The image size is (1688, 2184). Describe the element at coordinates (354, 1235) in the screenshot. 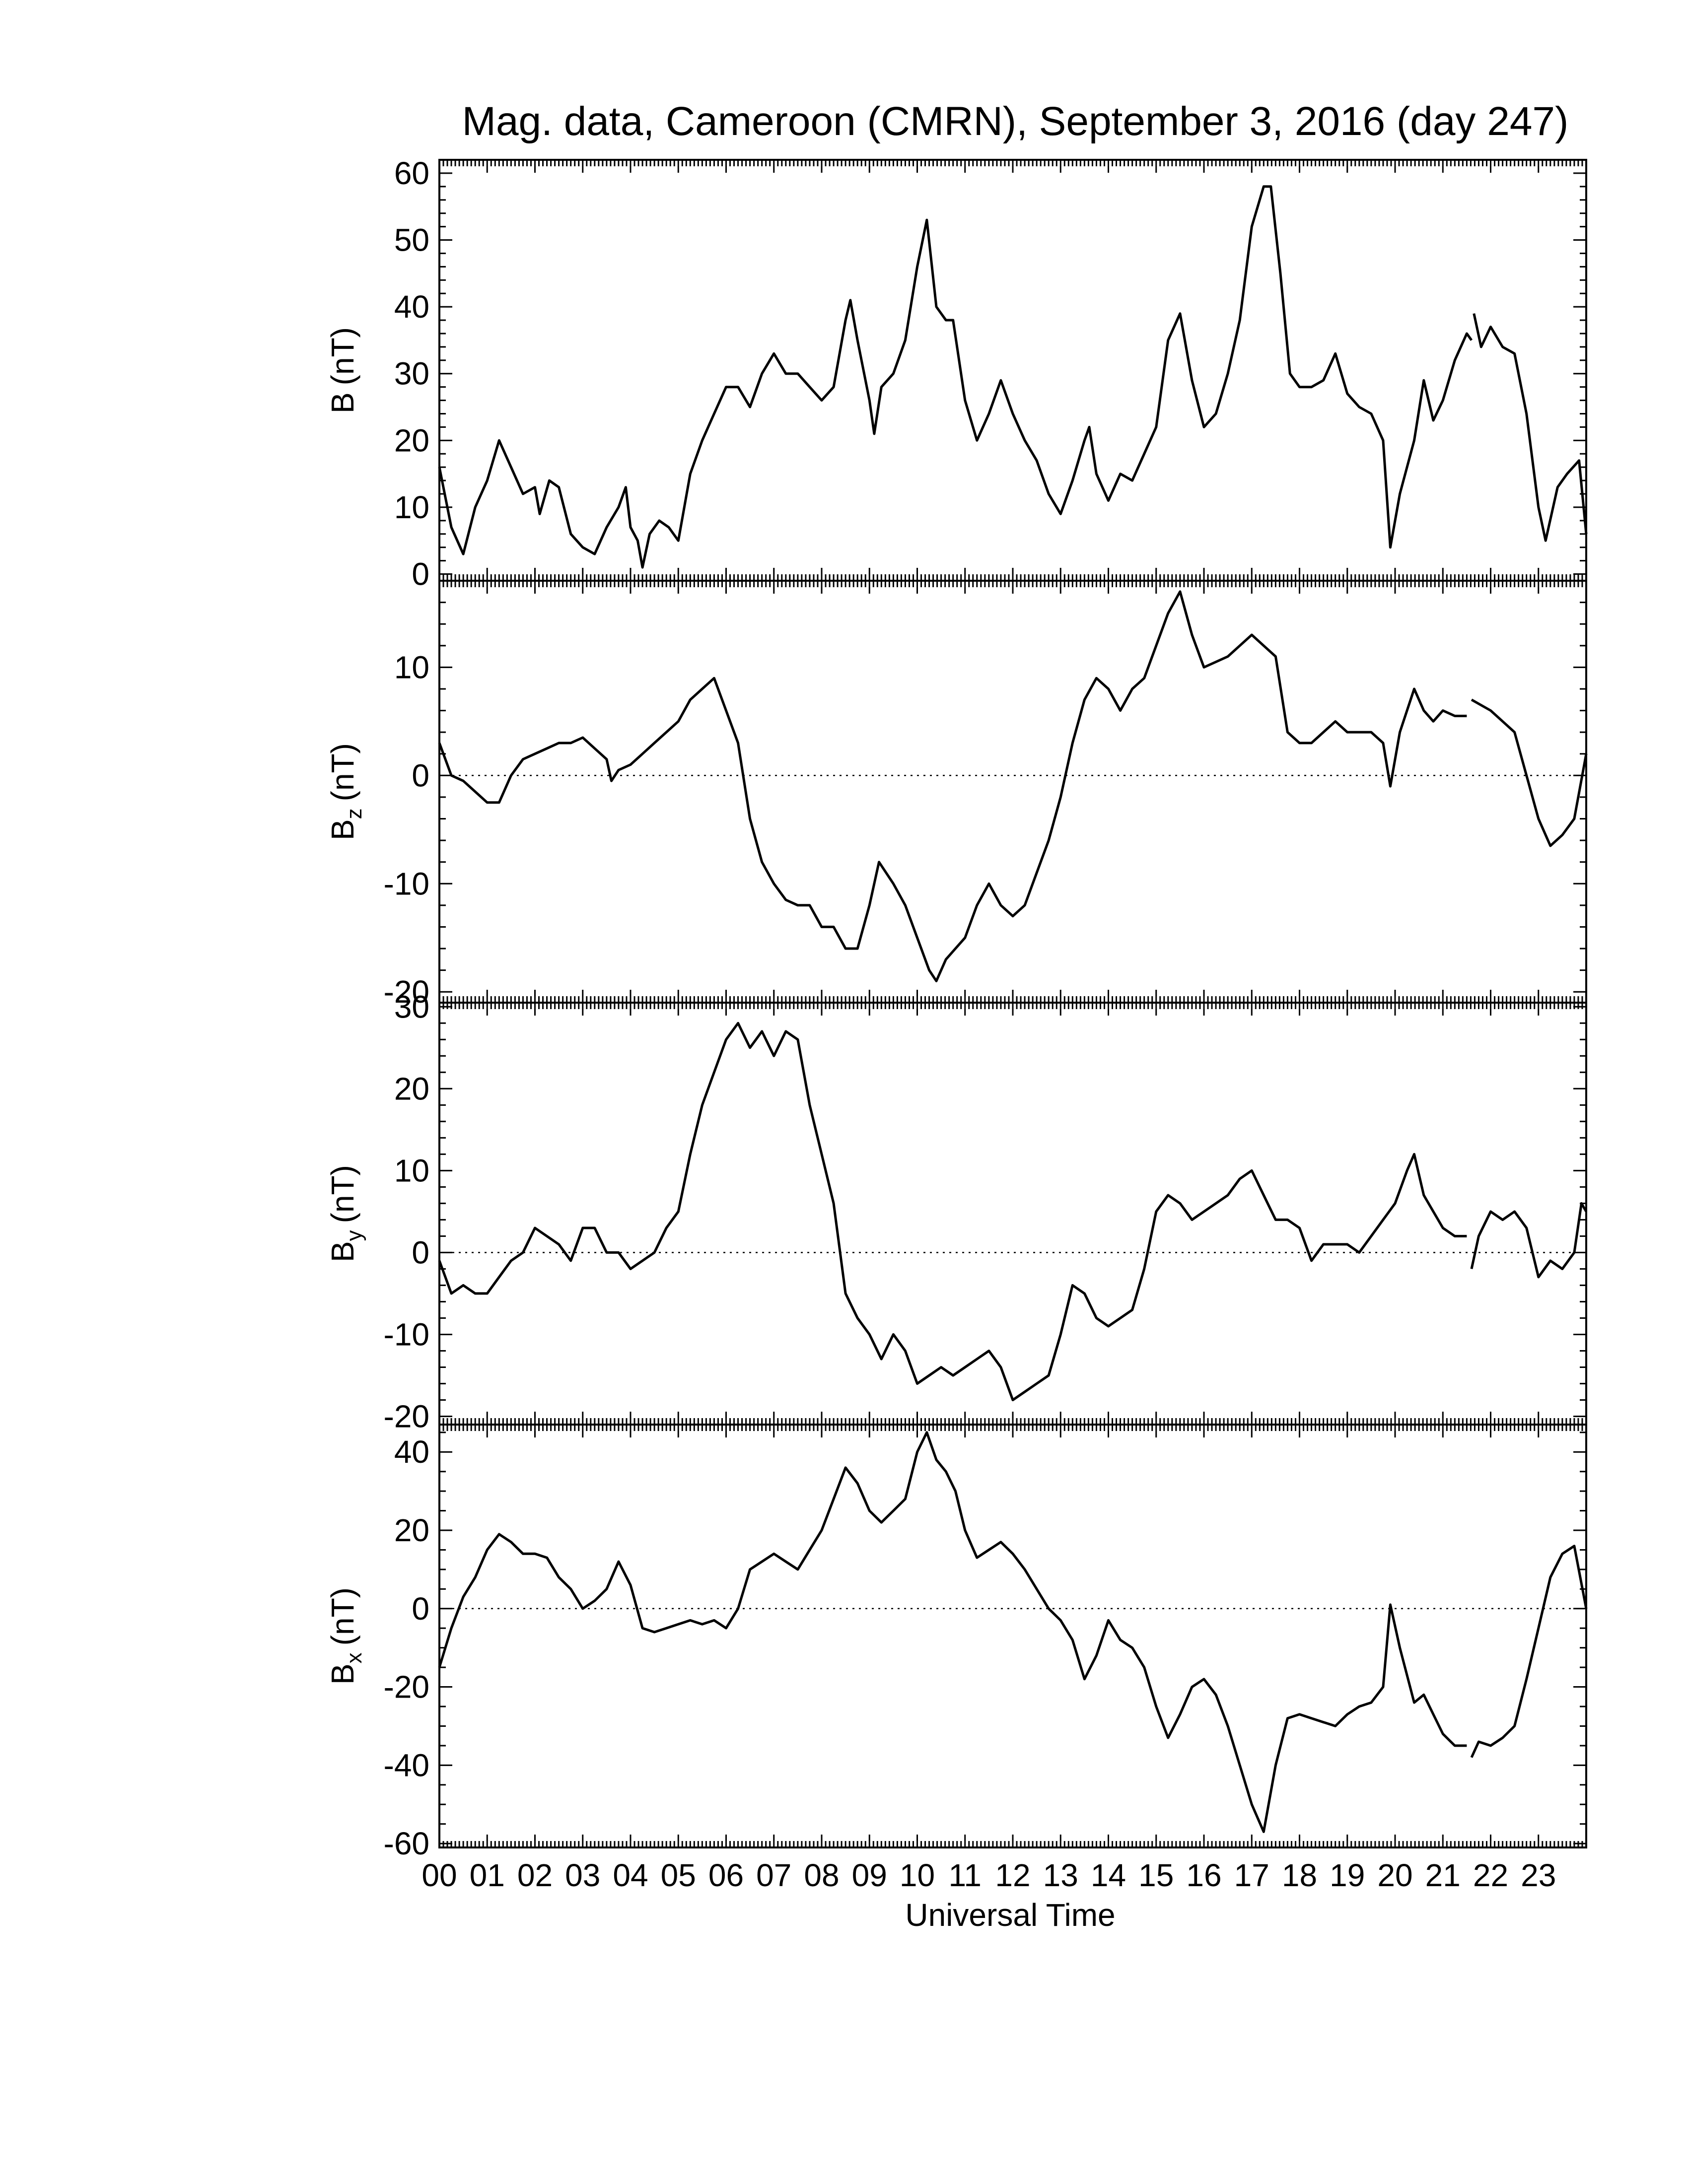

I see `y-axis-label-subscript: y` at that location.